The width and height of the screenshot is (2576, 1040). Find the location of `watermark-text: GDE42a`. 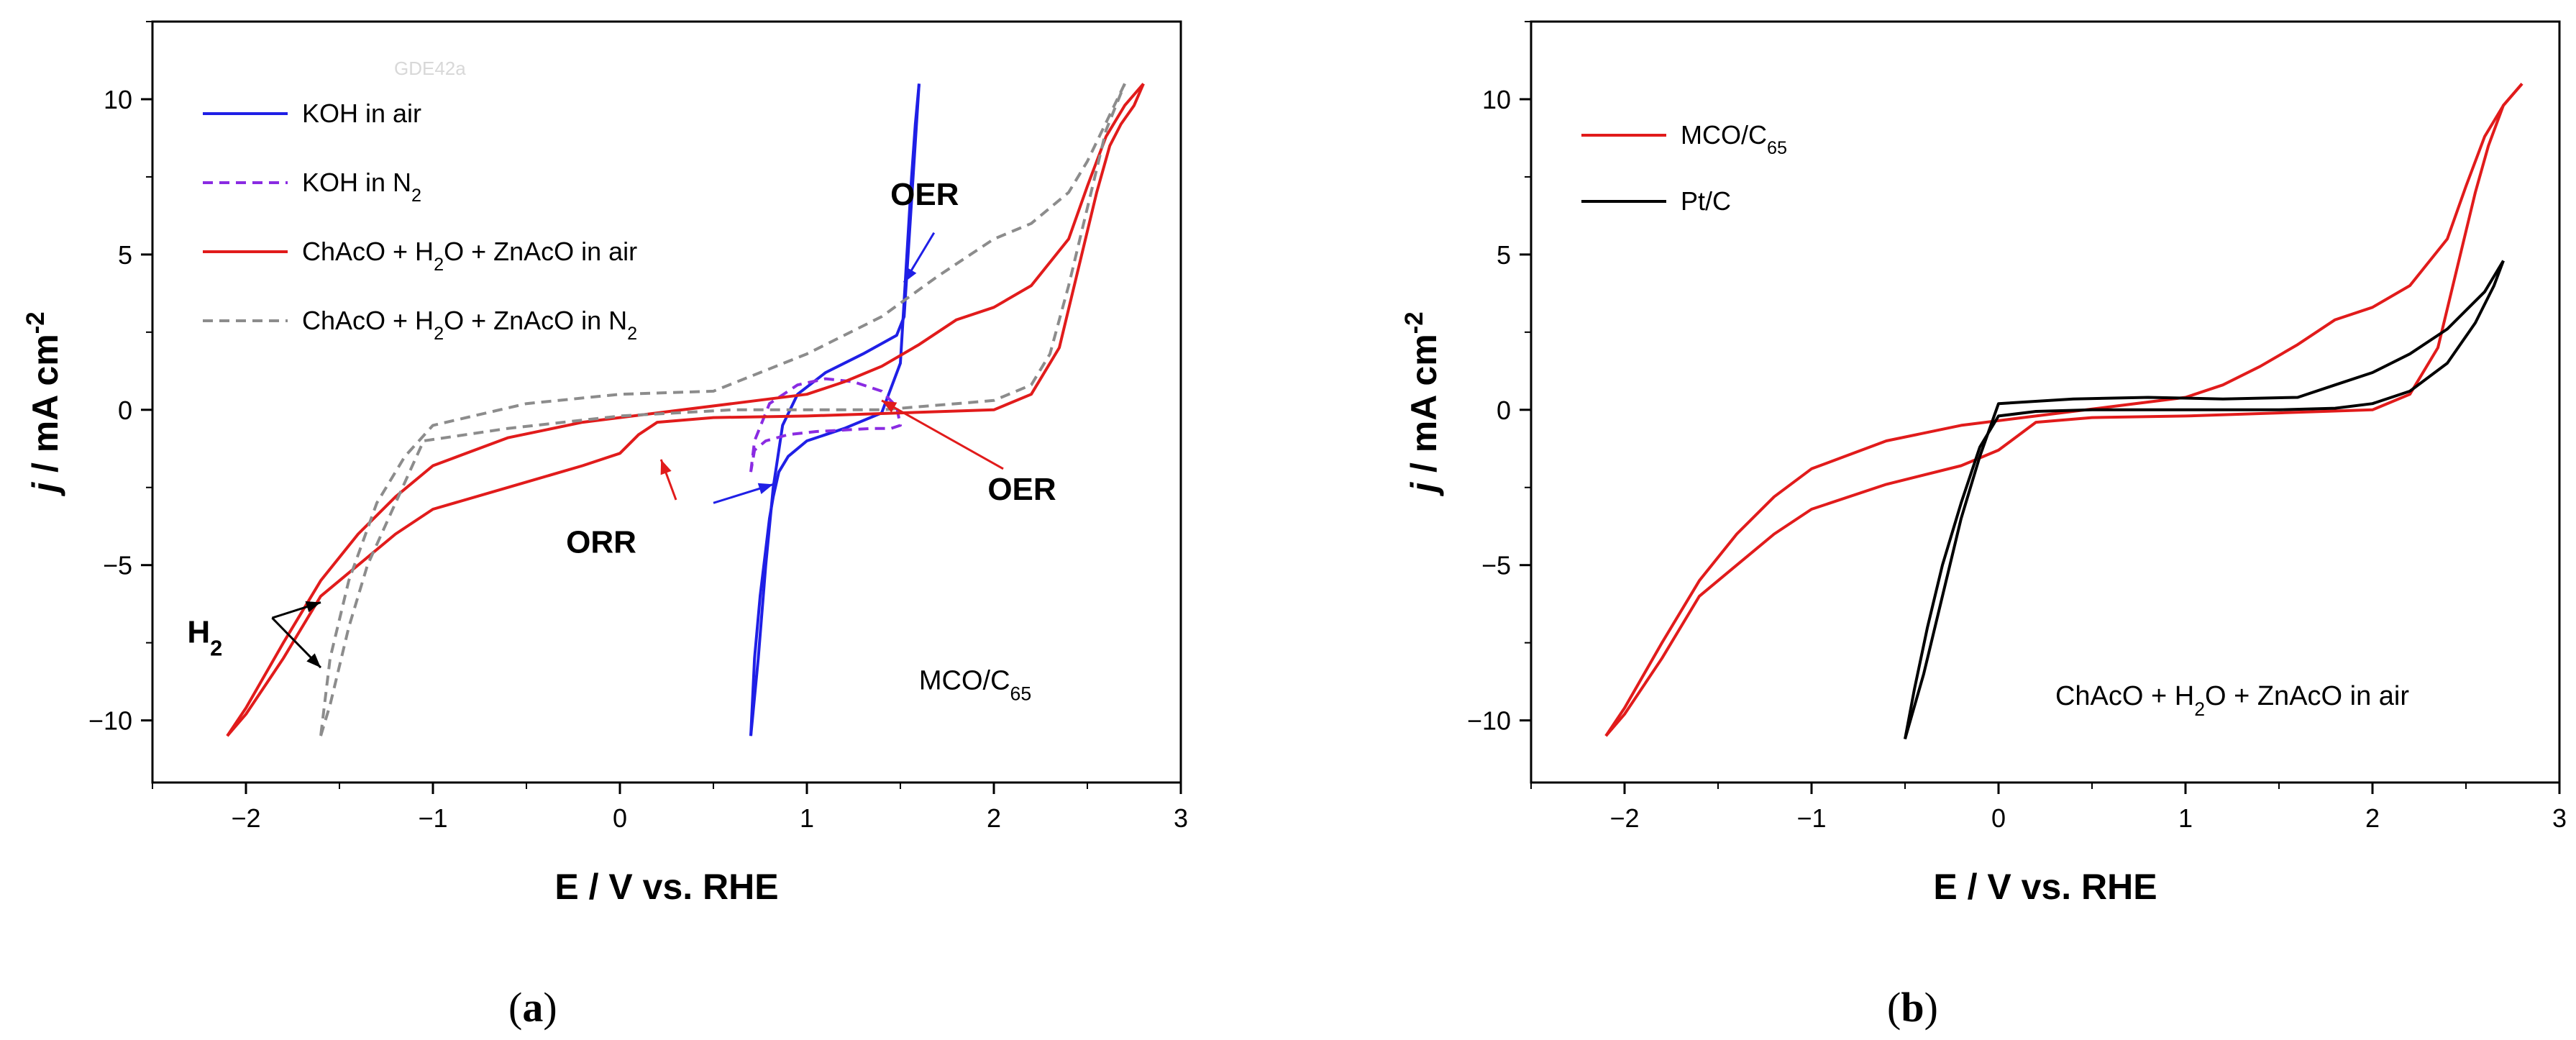

watermark-text: GDE42a is located at coordinates (430, 68).